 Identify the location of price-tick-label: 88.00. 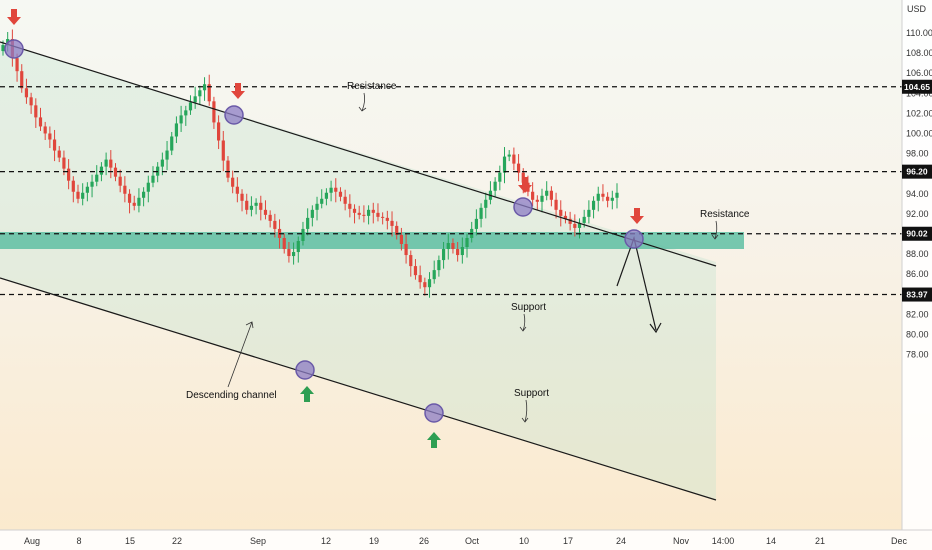
(917, 254).